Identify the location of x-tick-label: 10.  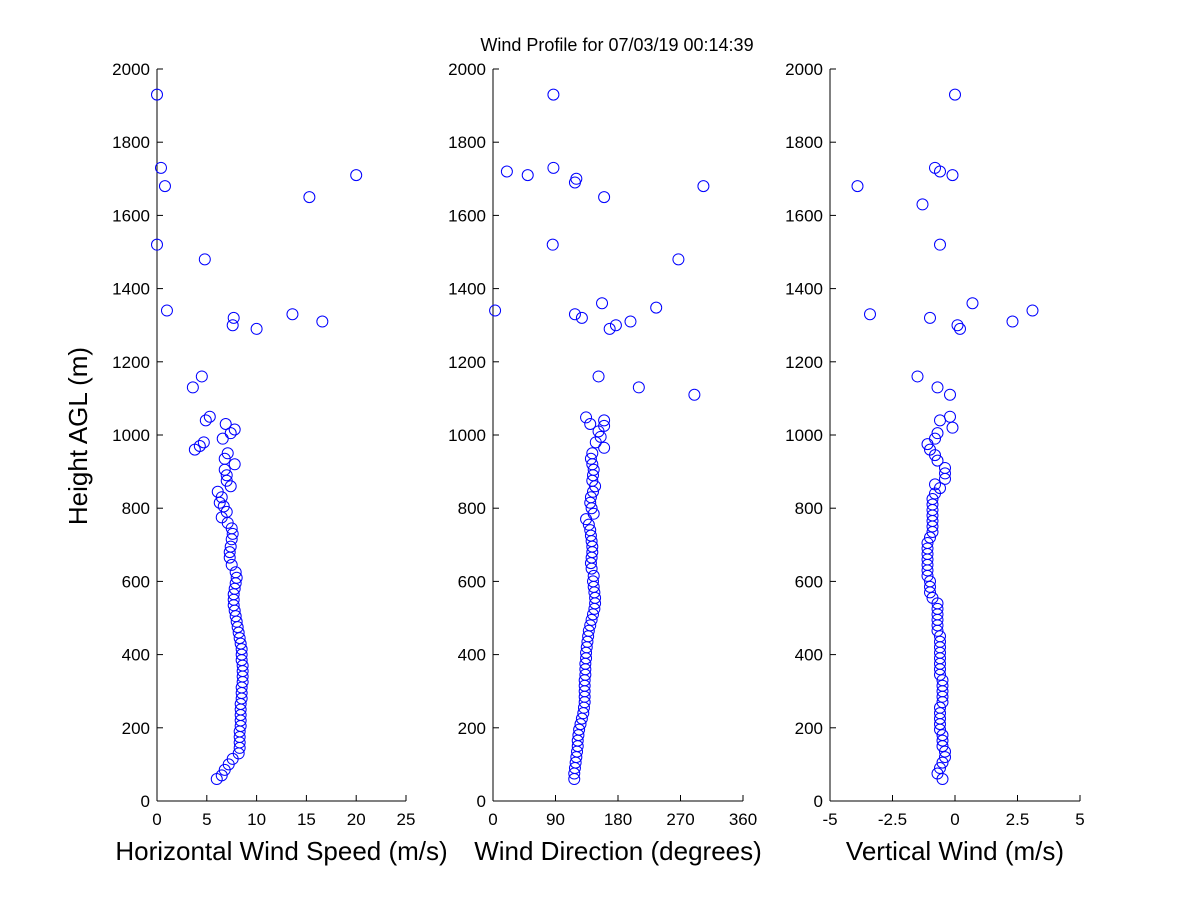
(256, 819).